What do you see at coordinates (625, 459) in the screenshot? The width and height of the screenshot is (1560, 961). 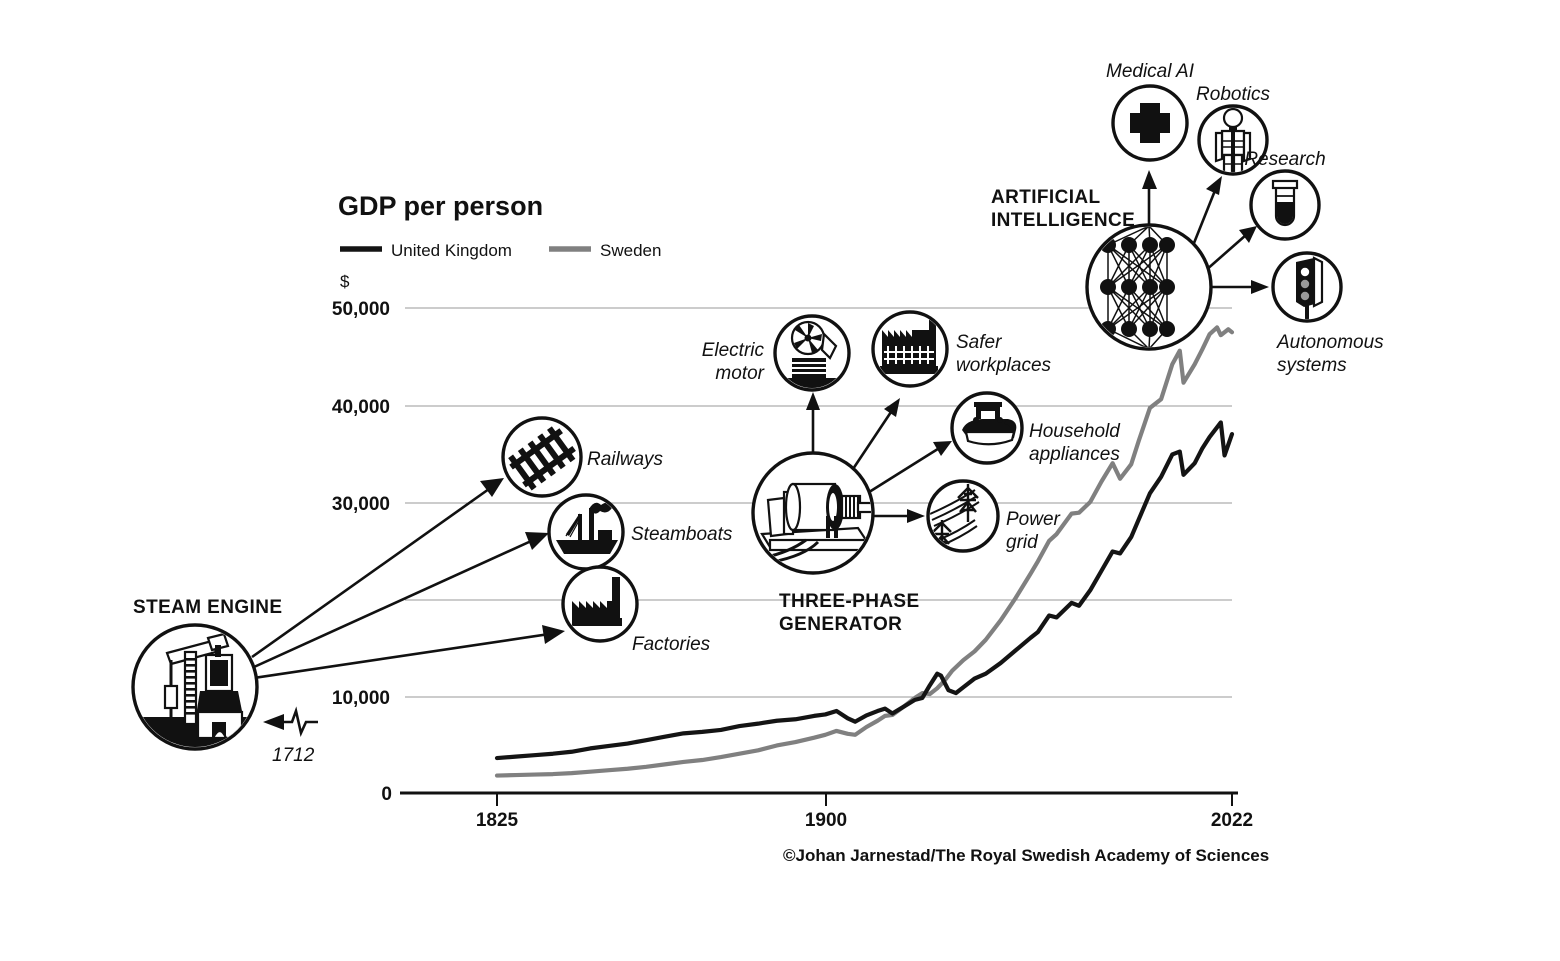 I see `branch-label-railways: Railways` at bounding box center [625, 459].